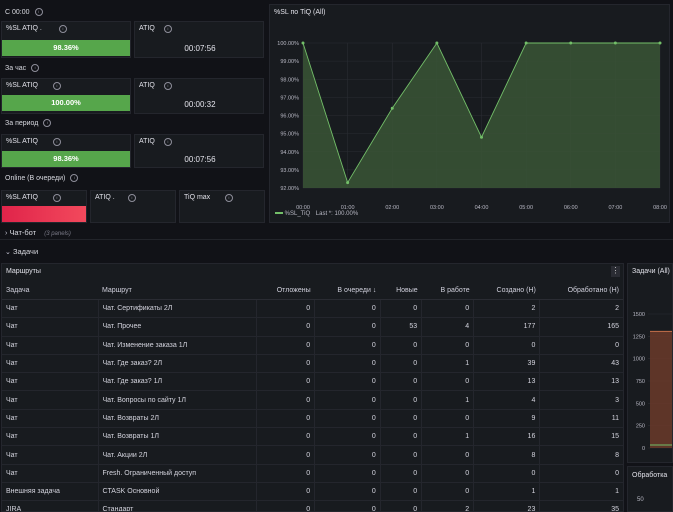 This screenshot has height=512, width=673. I want to click on table-cell: Чат. Где заказ? 1Л, so click(177, 382).